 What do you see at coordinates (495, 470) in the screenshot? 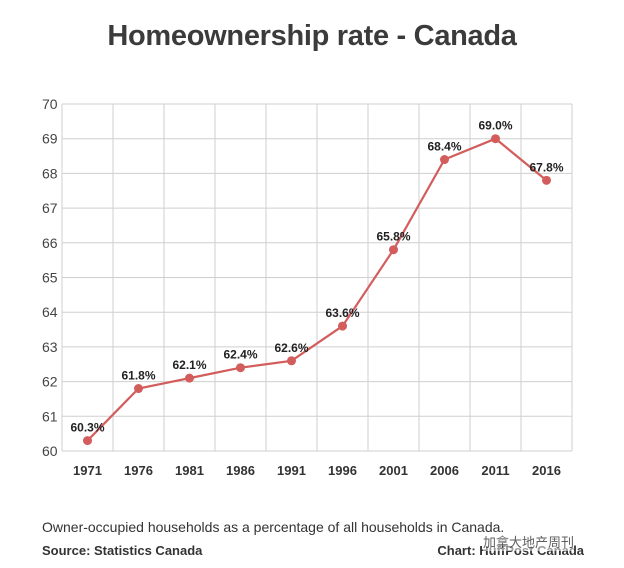
I see `x-tick-label: 2011` at bounding box center [495, 470].